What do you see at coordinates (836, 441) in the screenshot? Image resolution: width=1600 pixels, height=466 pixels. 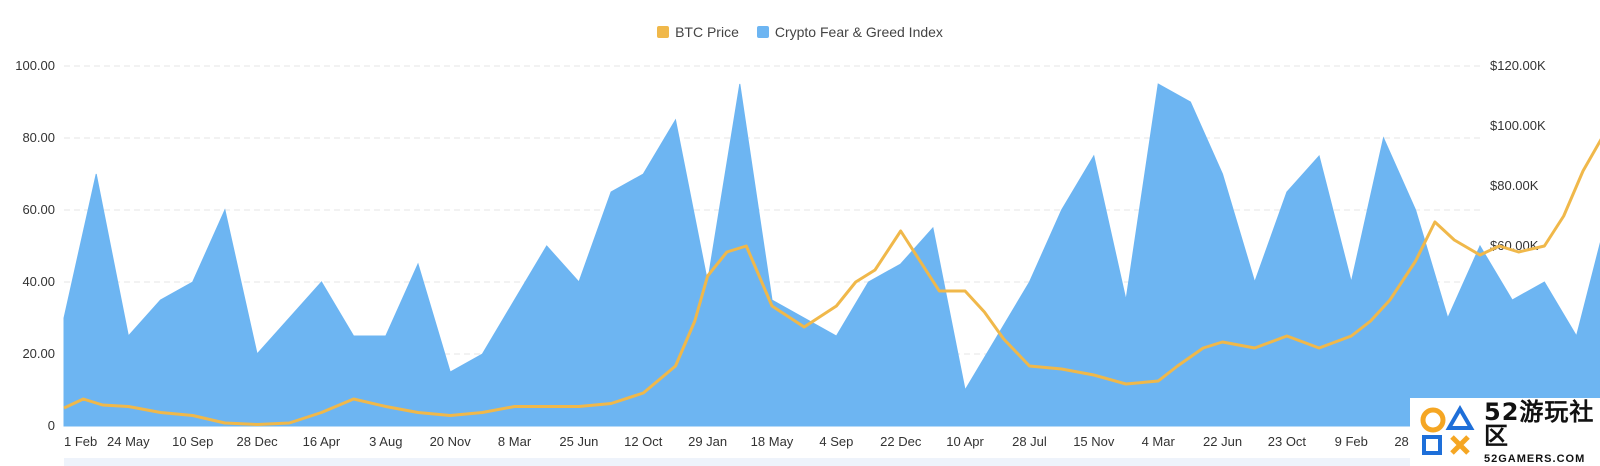 I see `x-tick-label: 4 Sep` at bounding box center [836, 441].